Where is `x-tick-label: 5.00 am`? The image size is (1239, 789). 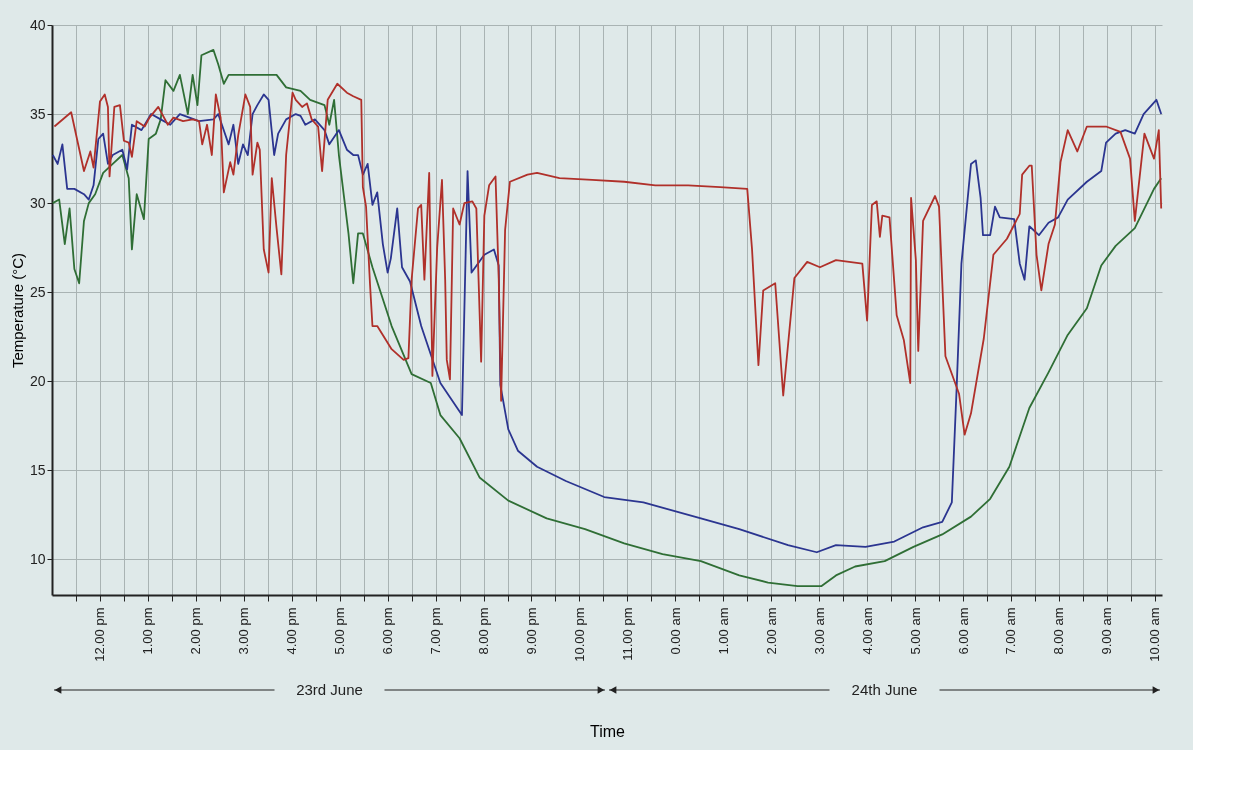
x-tick-label: 5.00 am is located at coordinates (915, 631).